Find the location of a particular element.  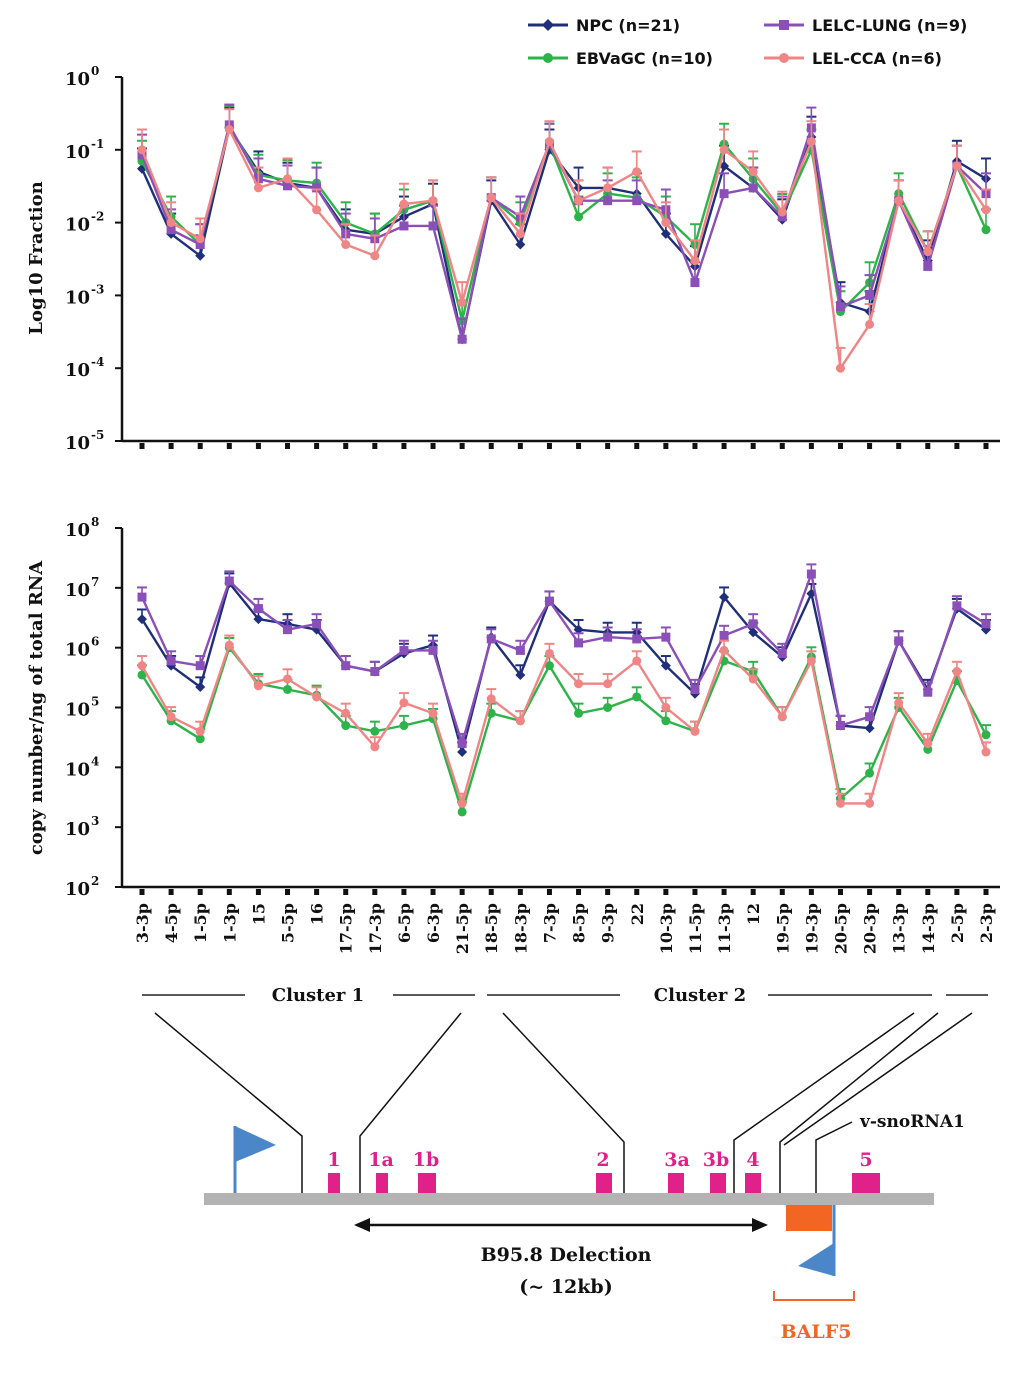

chart1-ylabel: Log10 Fraction is located at coordinates (36, 257).